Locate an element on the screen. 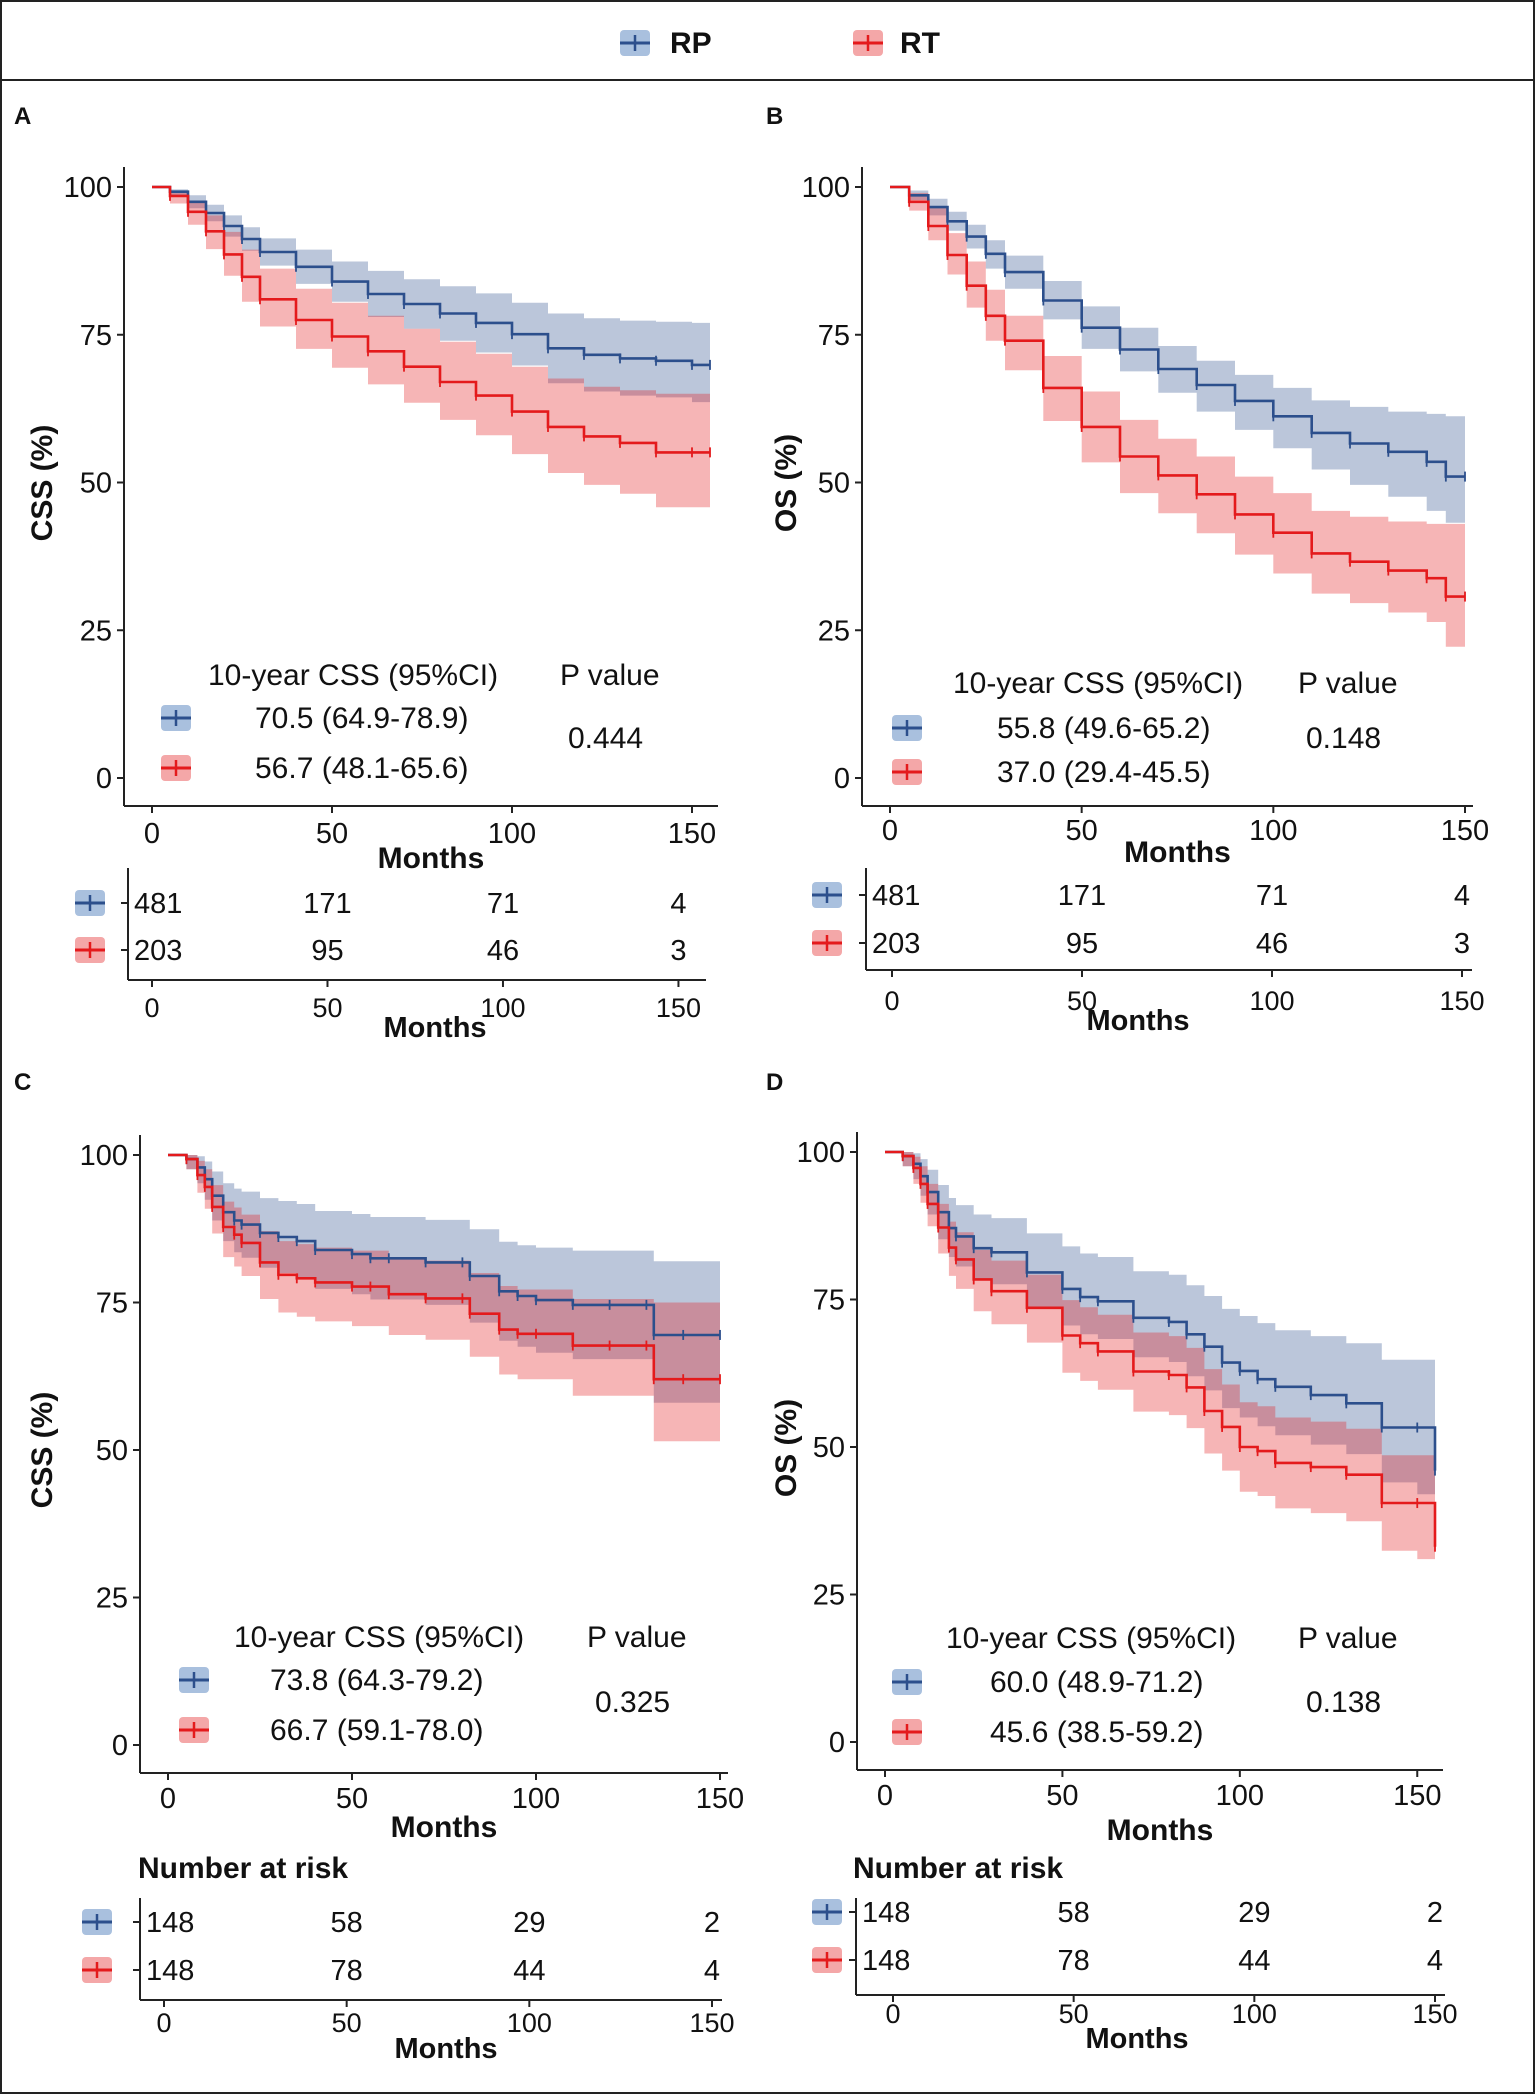 The width and height of the screenshot is (1535, 2095). survival-line-b-rt is located at coordinates (1177, 391).